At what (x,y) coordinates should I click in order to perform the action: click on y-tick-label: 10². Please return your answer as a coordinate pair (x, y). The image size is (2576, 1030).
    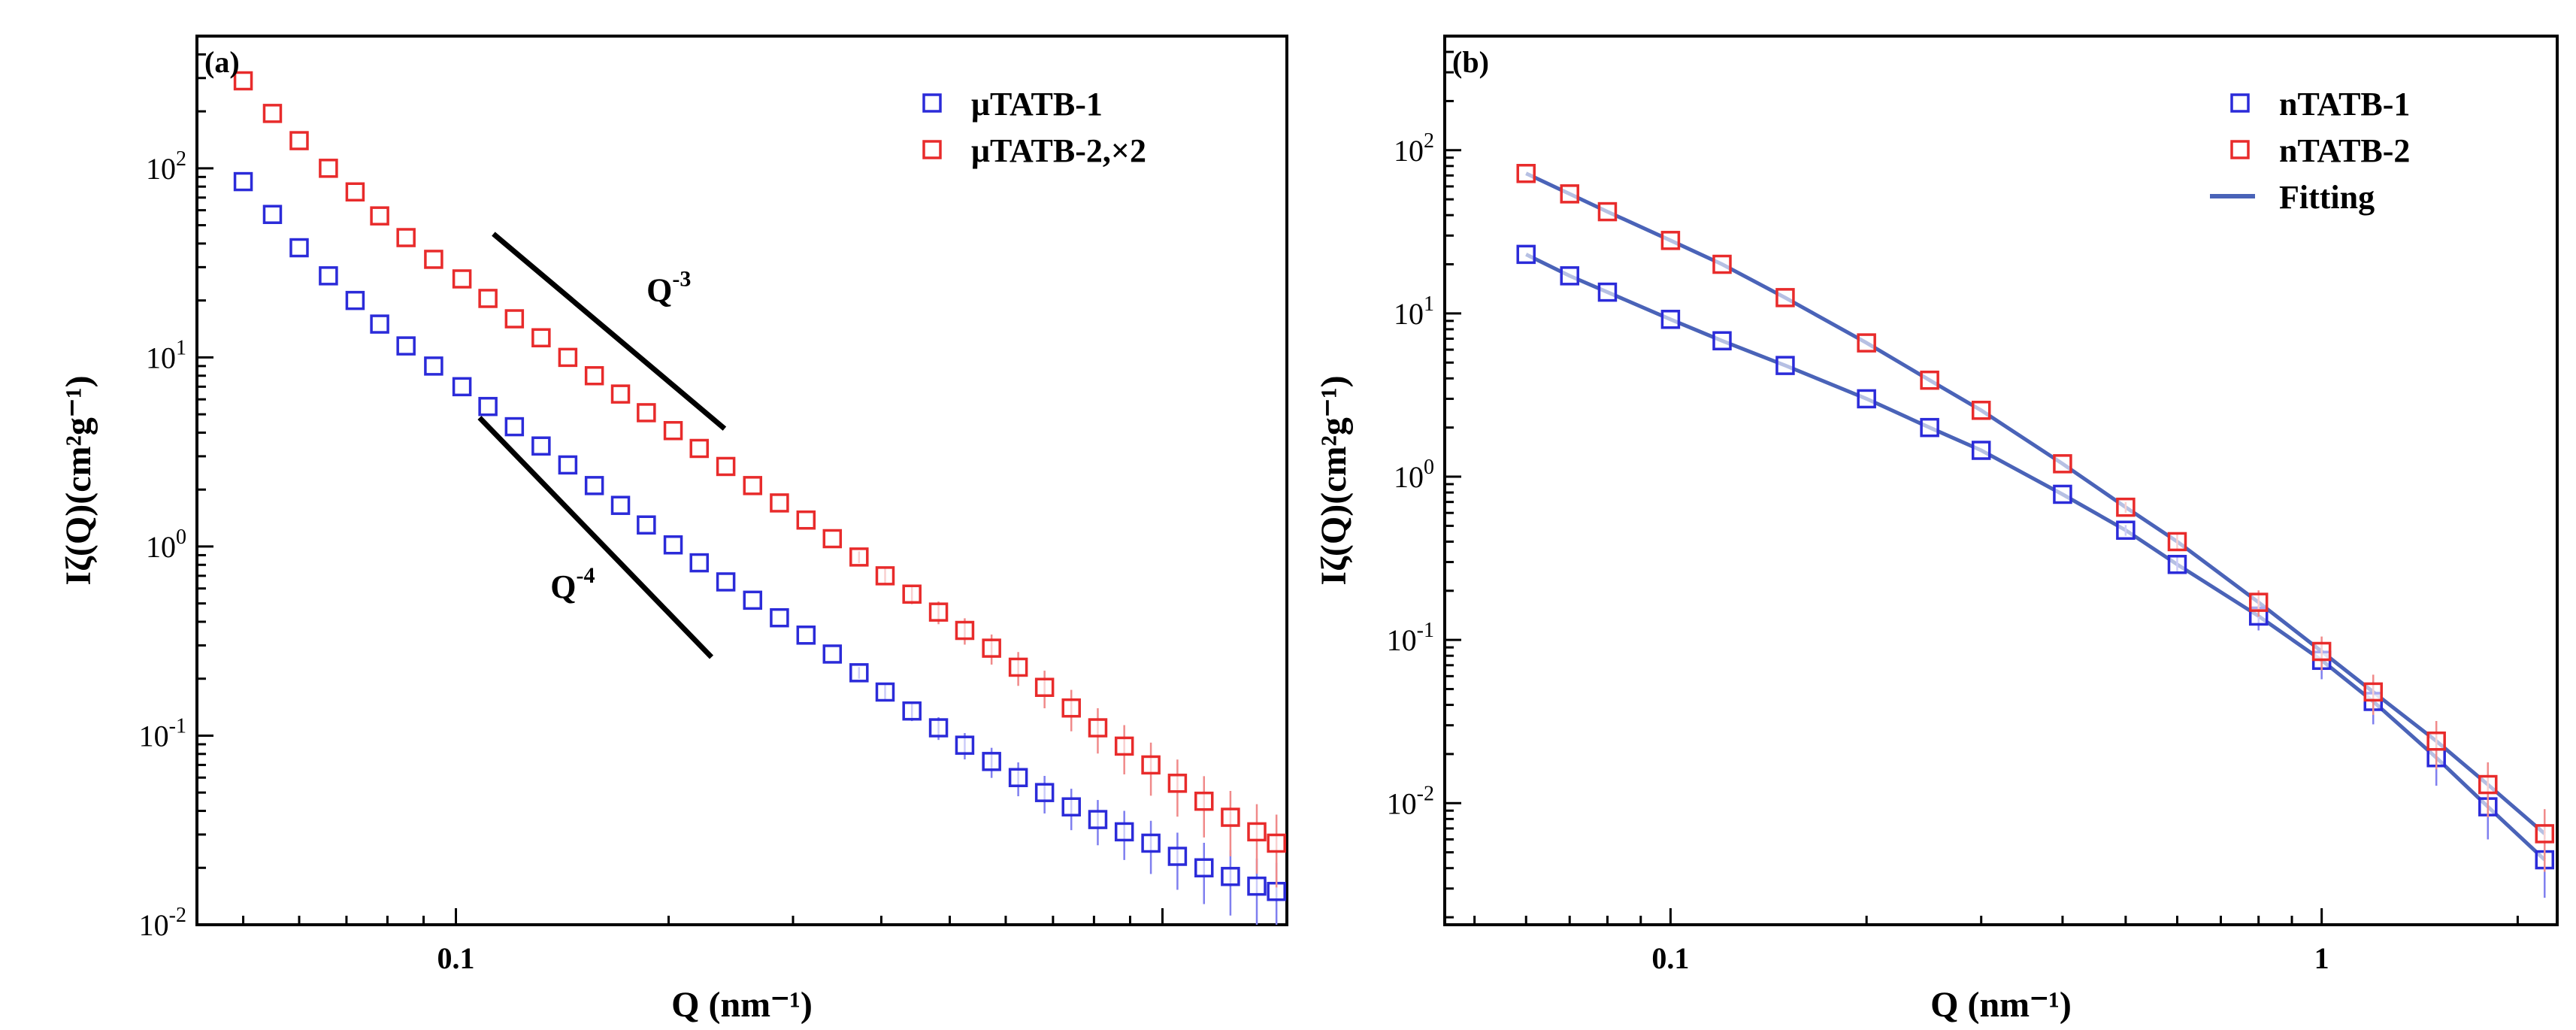
    Looking at the image, I should click on (166, 166).